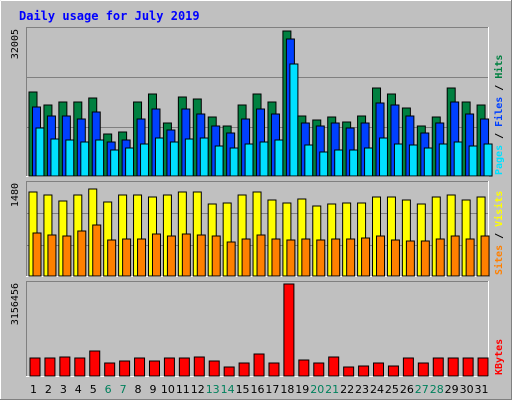 The image size is (512, 400). What do you see at coordinates (168, 389) in the screenshot?
I see `day-label-10: 10` at bounding box center [168, 389].